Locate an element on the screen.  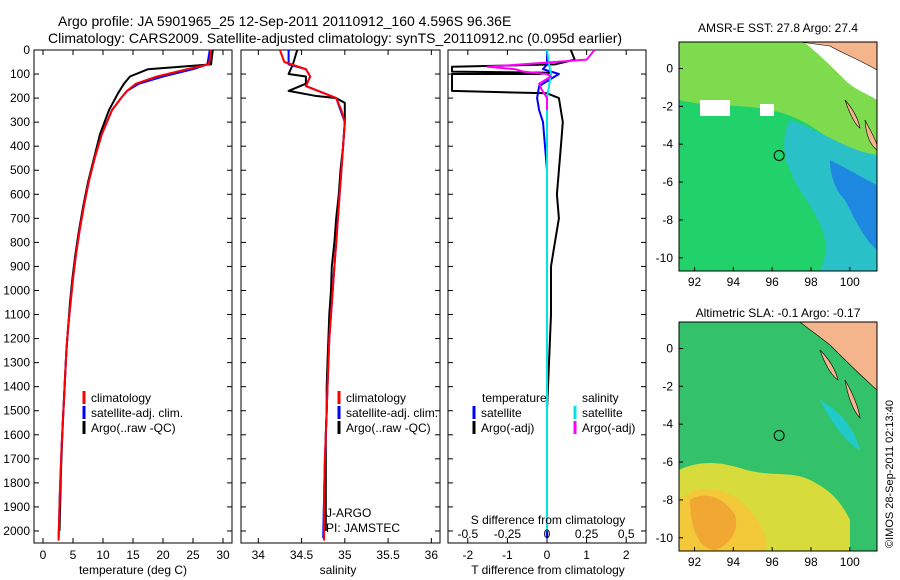
temperature-series is located at coordinates (135, 295).